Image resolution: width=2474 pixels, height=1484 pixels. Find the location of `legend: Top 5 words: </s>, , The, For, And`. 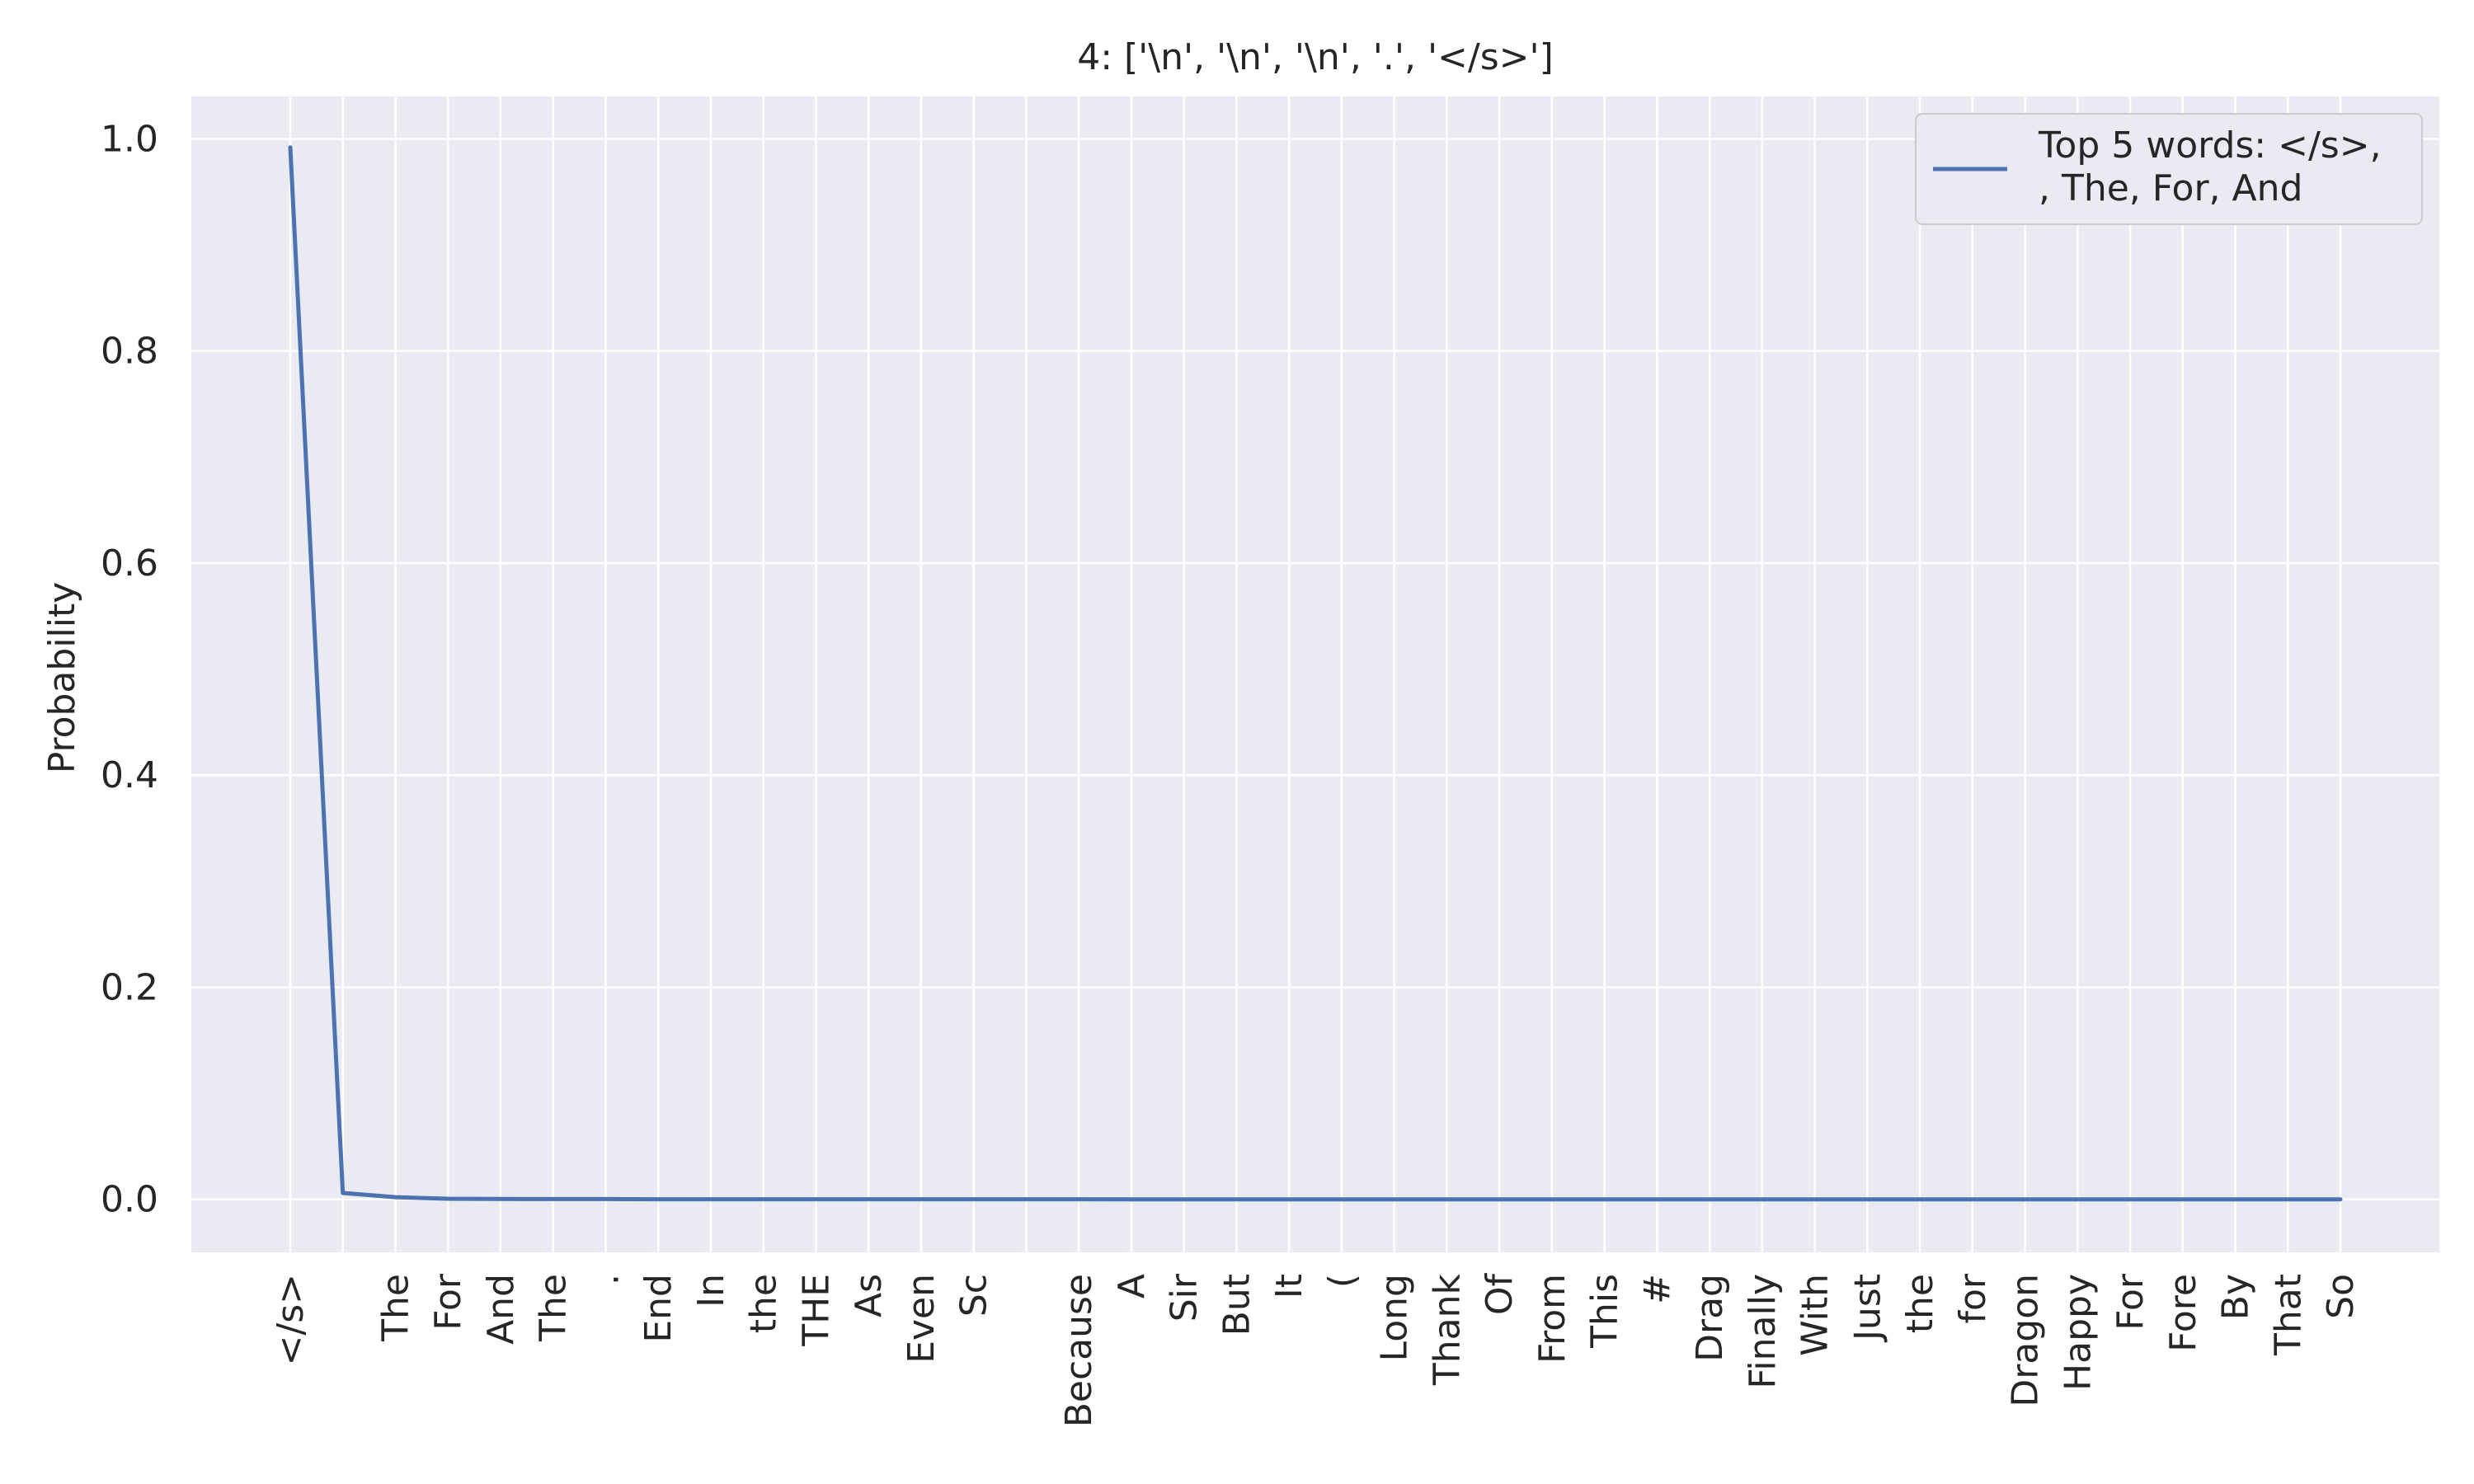

legend: Top 5 words: </s>, , The, For, And is located at coordinates (2169, 169).